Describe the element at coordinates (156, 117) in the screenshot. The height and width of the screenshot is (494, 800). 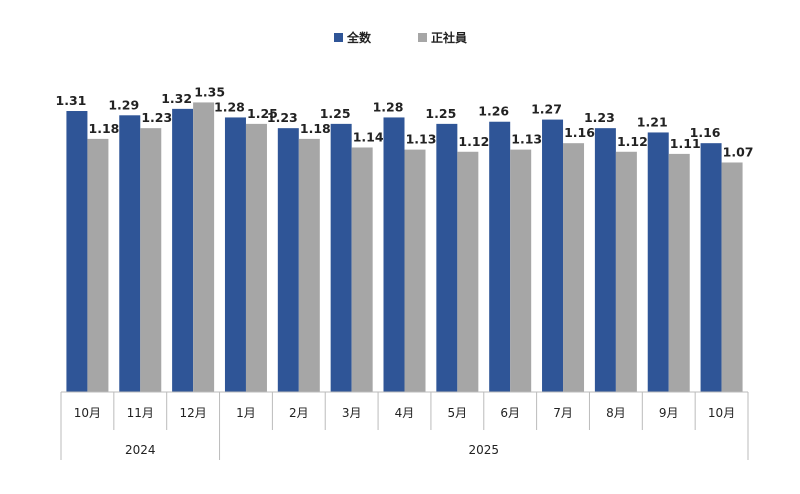
I see `data-label-1-1: 1.23` at that location.